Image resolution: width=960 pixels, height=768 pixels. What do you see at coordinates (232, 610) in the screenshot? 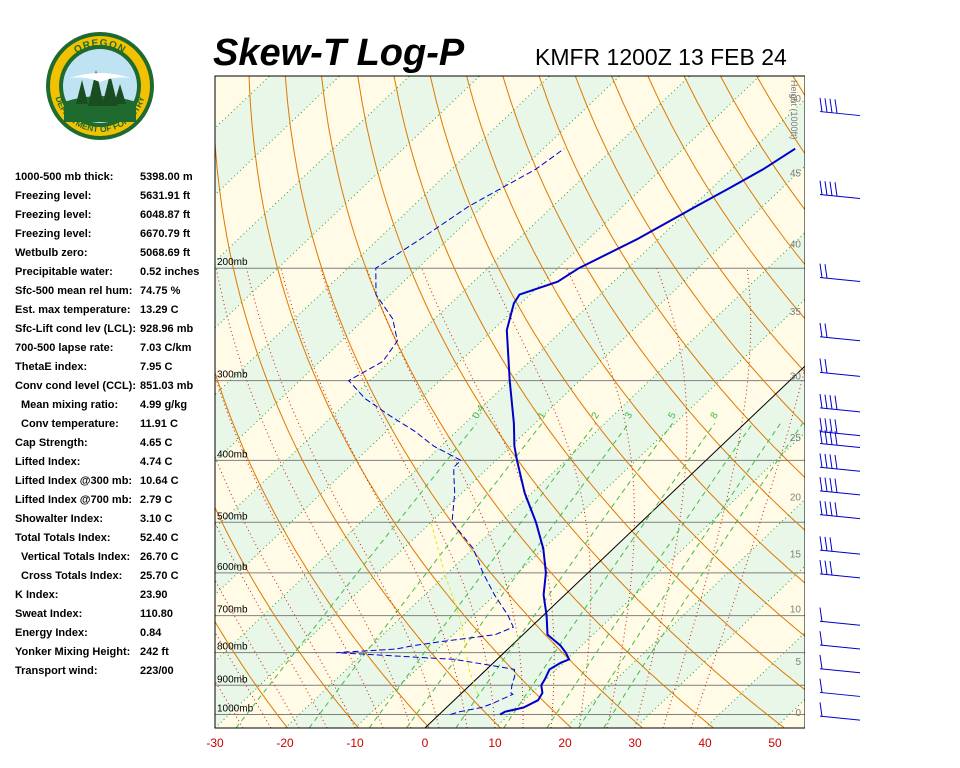
I see `pressure-tick-label: 700mb` at bounding box center [232, 610].